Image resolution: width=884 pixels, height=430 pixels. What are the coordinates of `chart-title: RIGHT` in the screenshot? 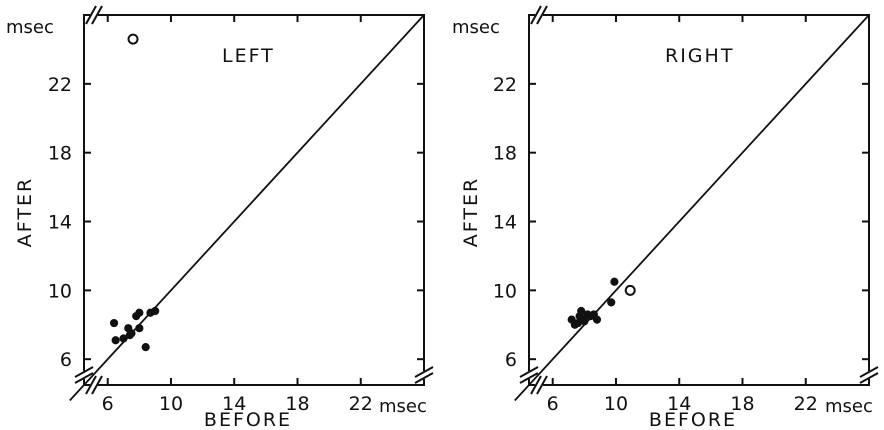 It's located at (699, 56).